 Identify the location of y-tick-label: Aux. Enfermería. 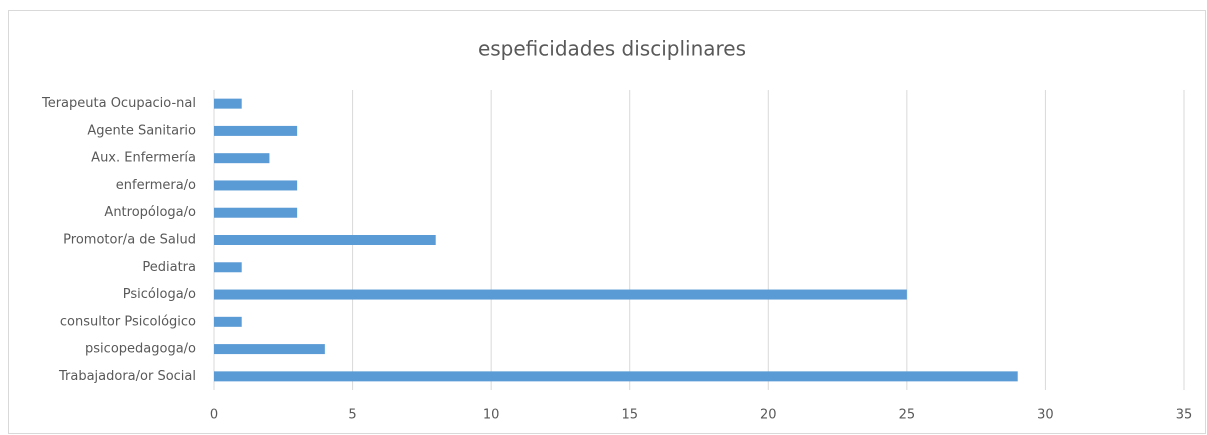
(143, 158).